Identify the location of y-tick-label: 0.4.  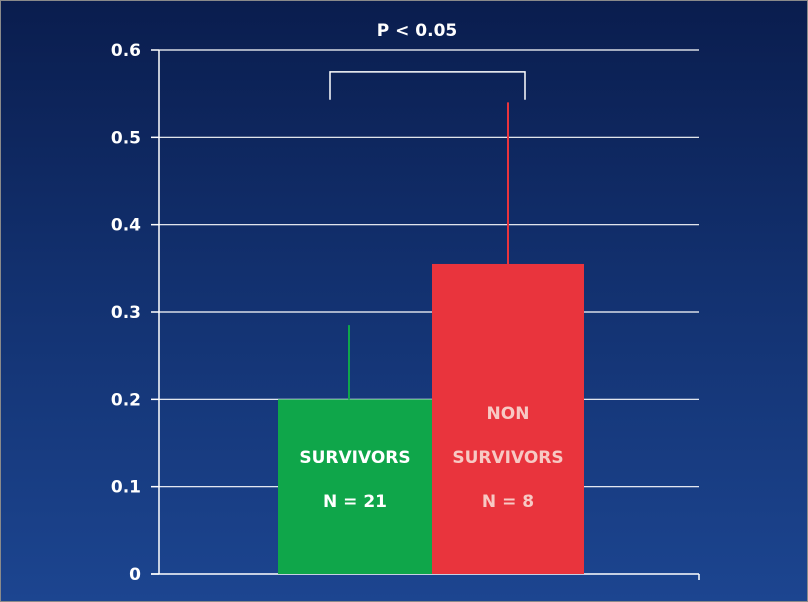
(126, 226).